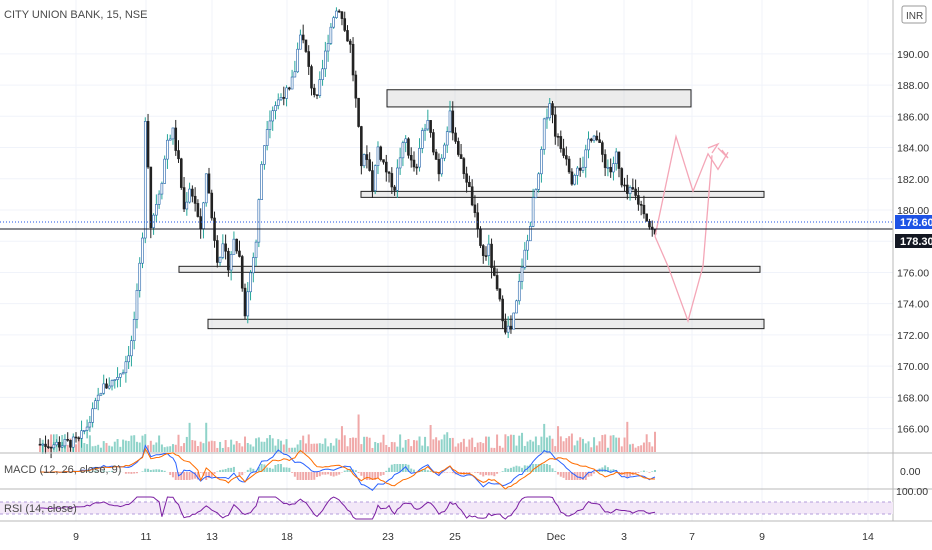 Image resolution: width=932 pixels, height=550 pixels. What do you see at coordinates (914, 14) in the screenshot?
I see `currency-button: INR` at bounding box center [914, 14].